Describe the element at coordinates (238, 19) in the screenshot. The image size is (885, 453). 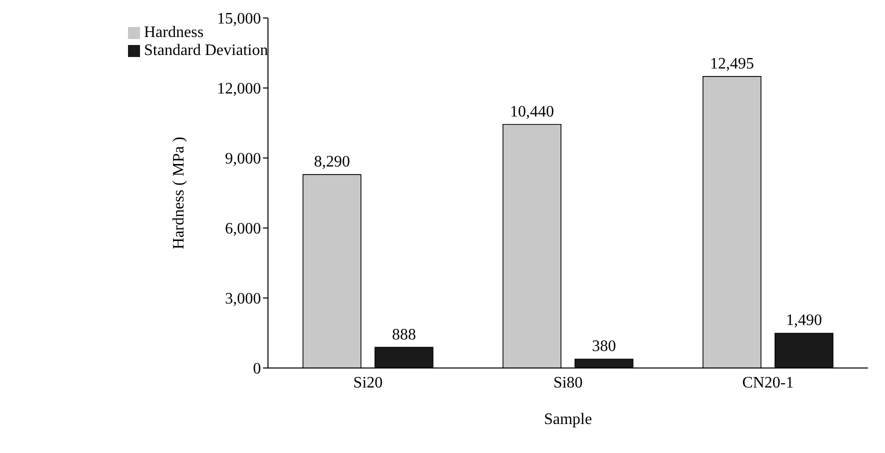
I see `y-tick-label: 15,000` at that location.